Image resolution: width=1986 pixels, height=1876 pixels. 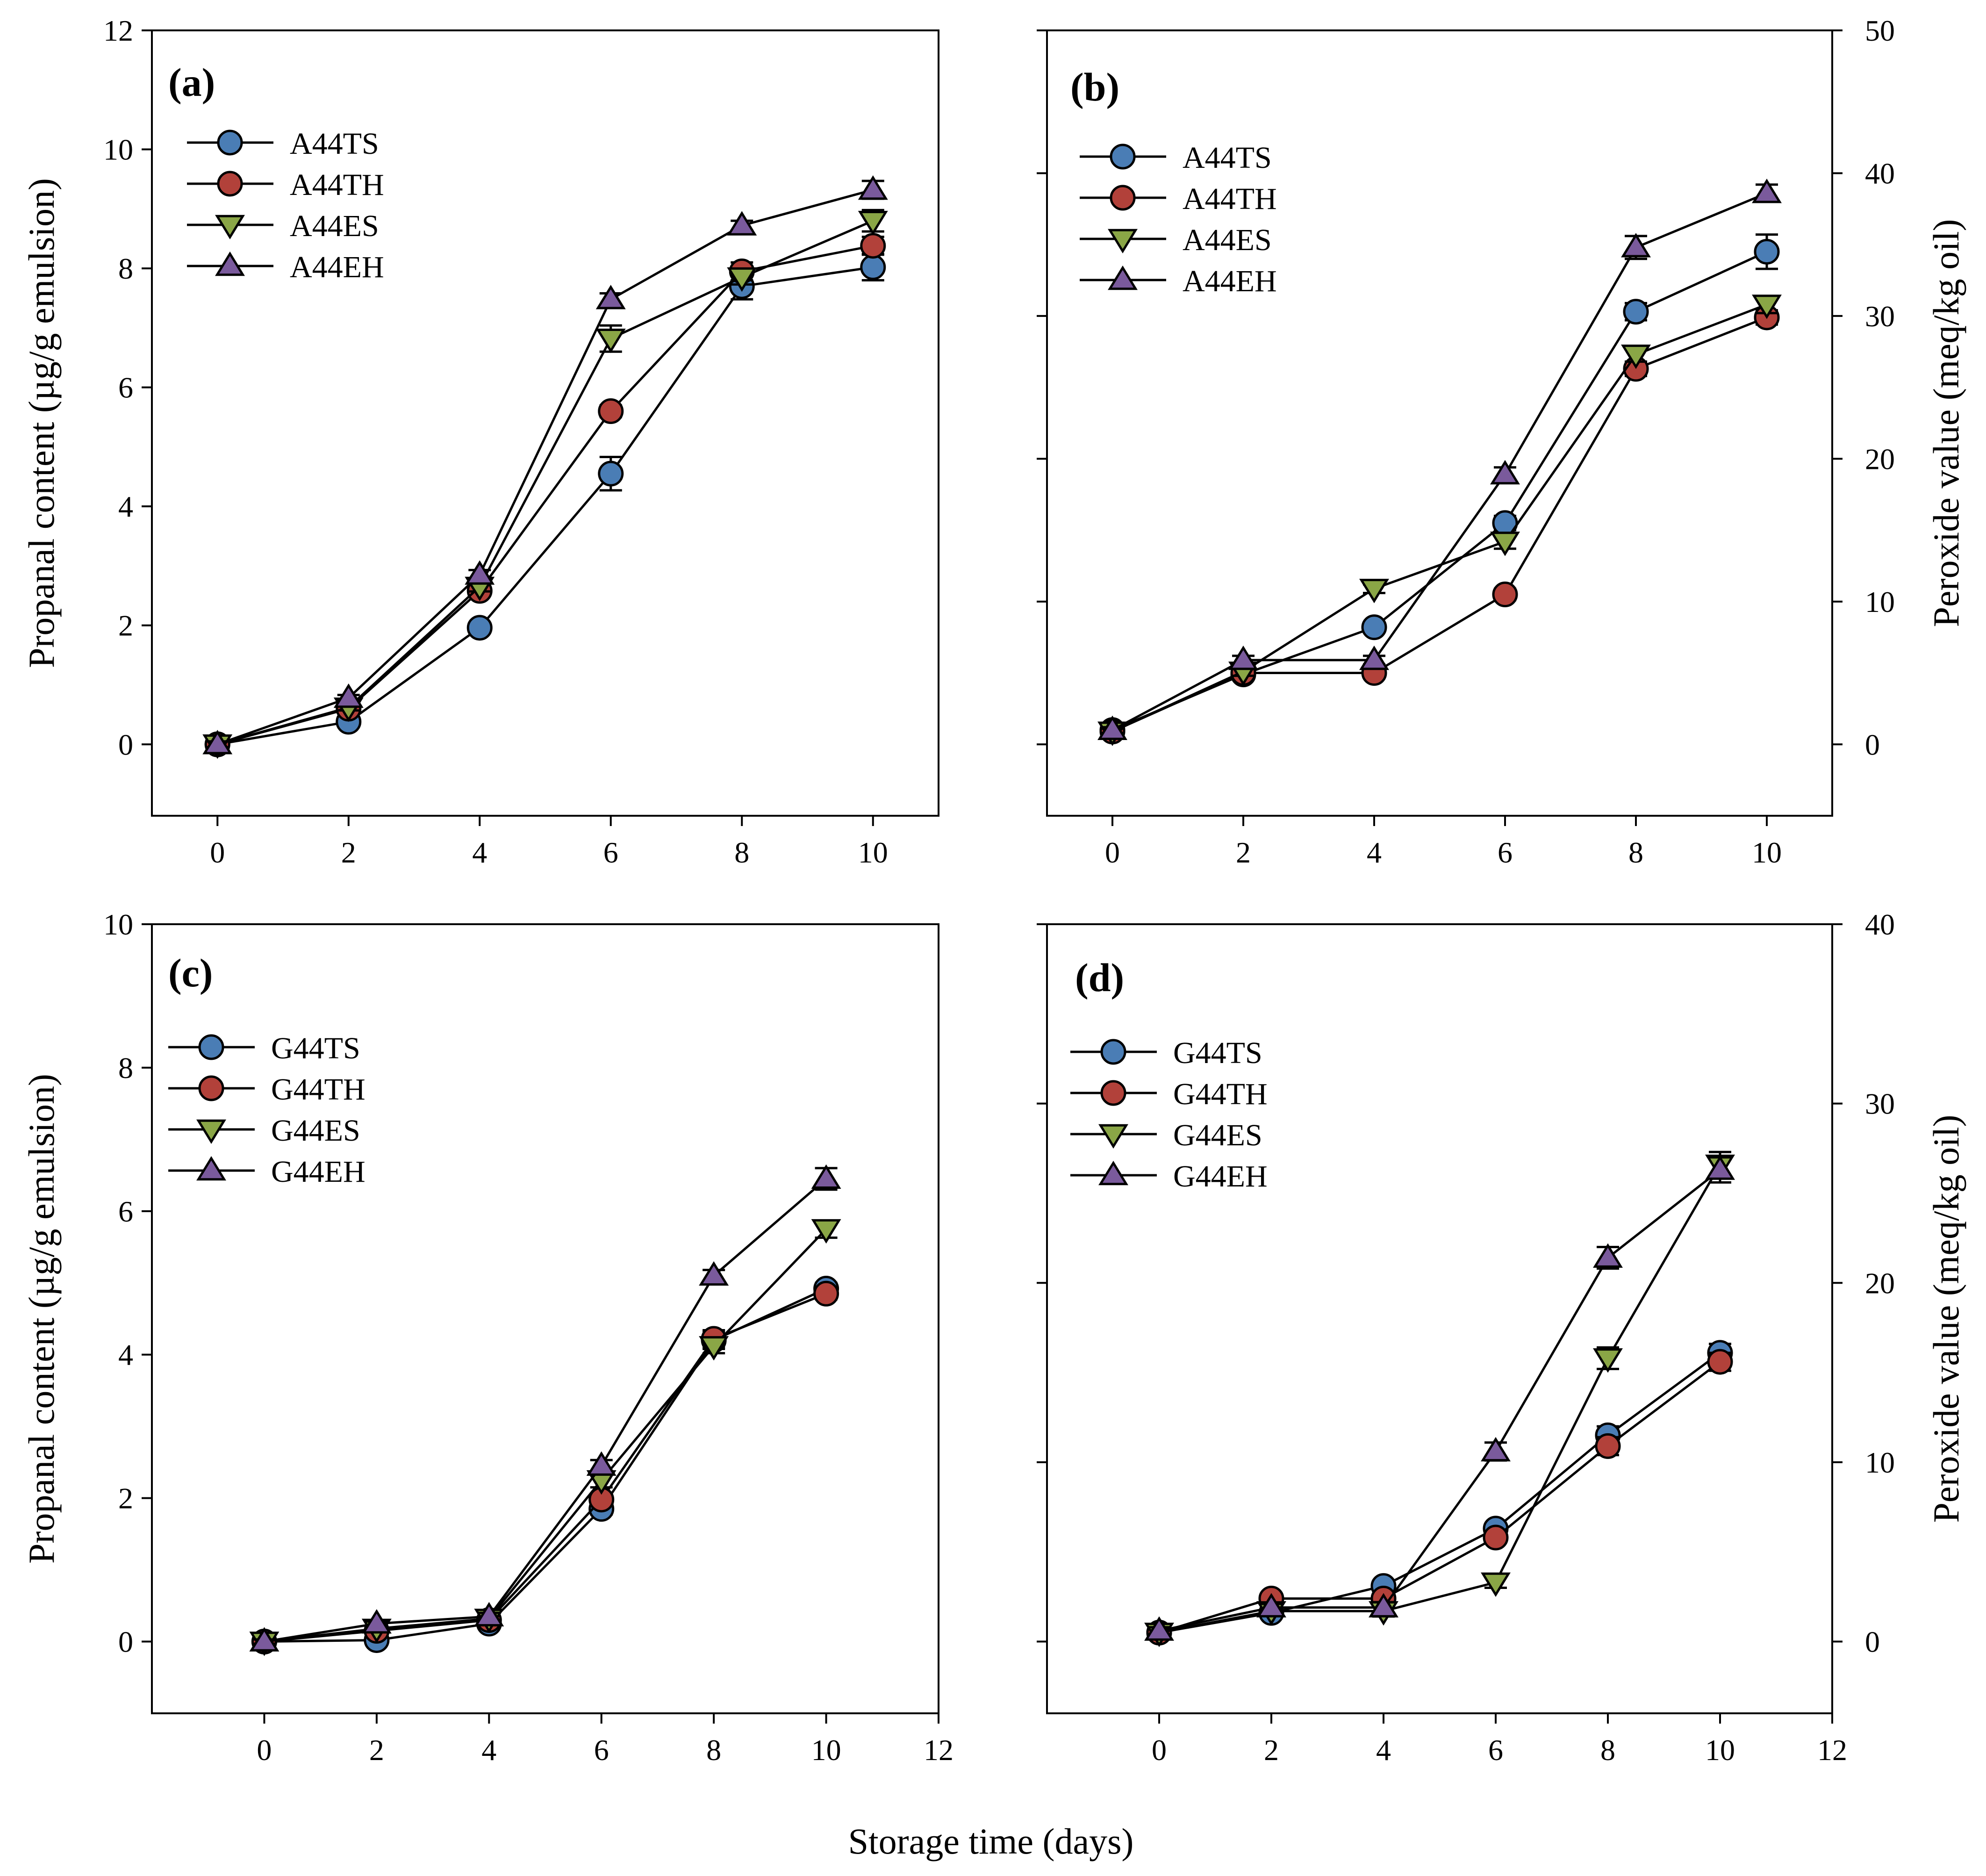 What do you see at coordinates (125, 387) in the screenshot?
I see `y-tick-label: 6` at bounding box center [125, 387].